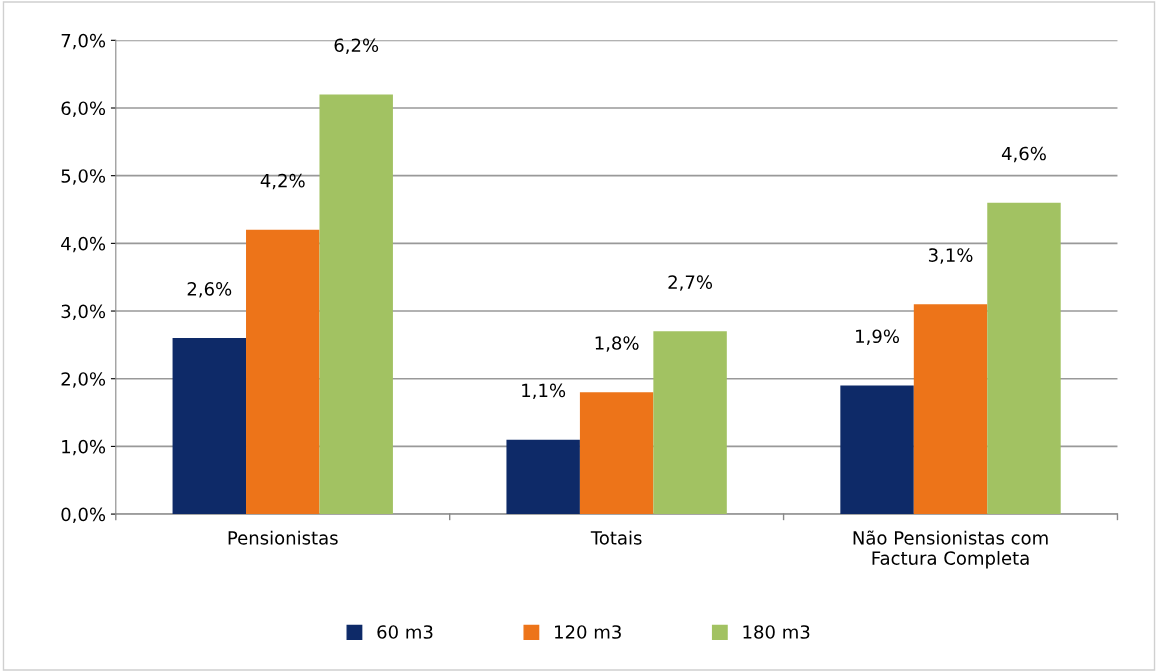 Image resolution: width=1158 pixels, height=672 pixels. I want to click on data-label: 6,2%, so click(356, 46).